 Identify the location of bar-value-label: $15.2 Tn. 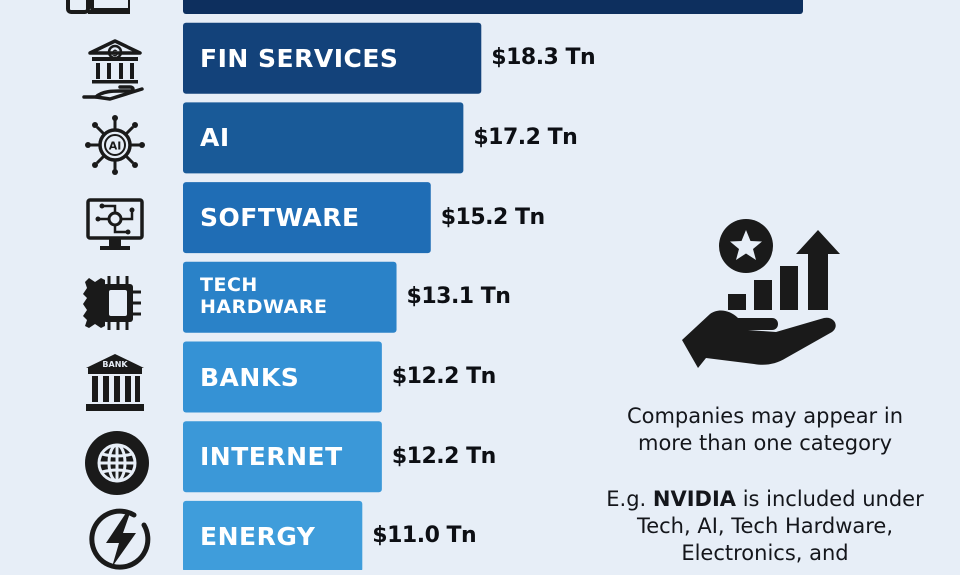
(492, 217).